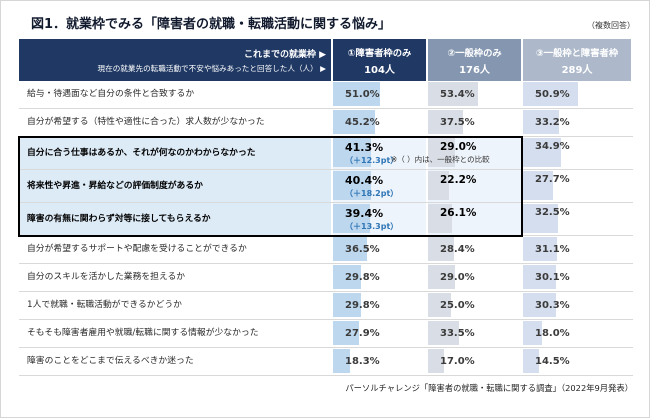 The height and width of the screenshot is (418, 650). I want to click on value-text: 33.2%, so click(552, 122).